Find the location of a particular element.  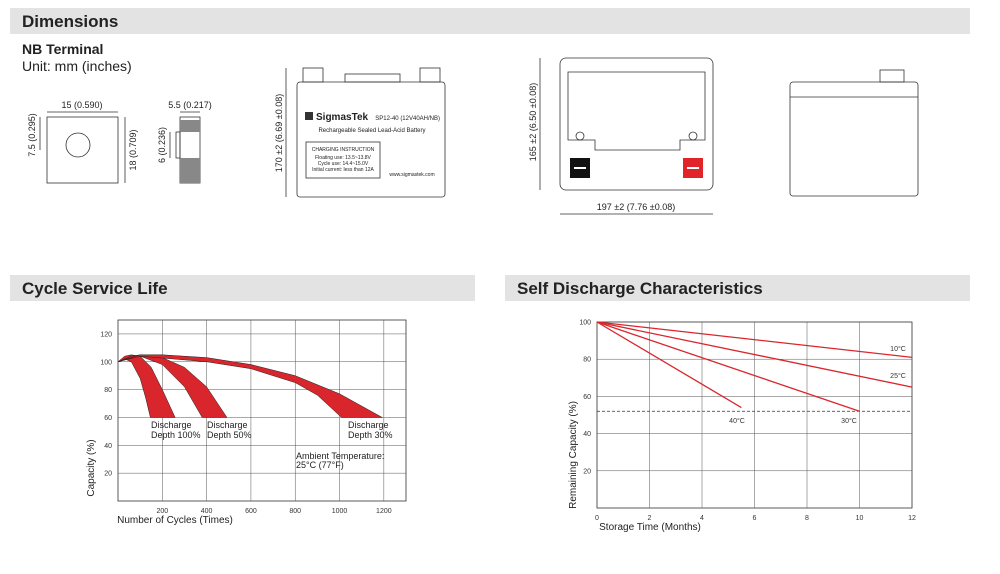

section-title: Cycle Service Life is located at coordinates (95, 288).